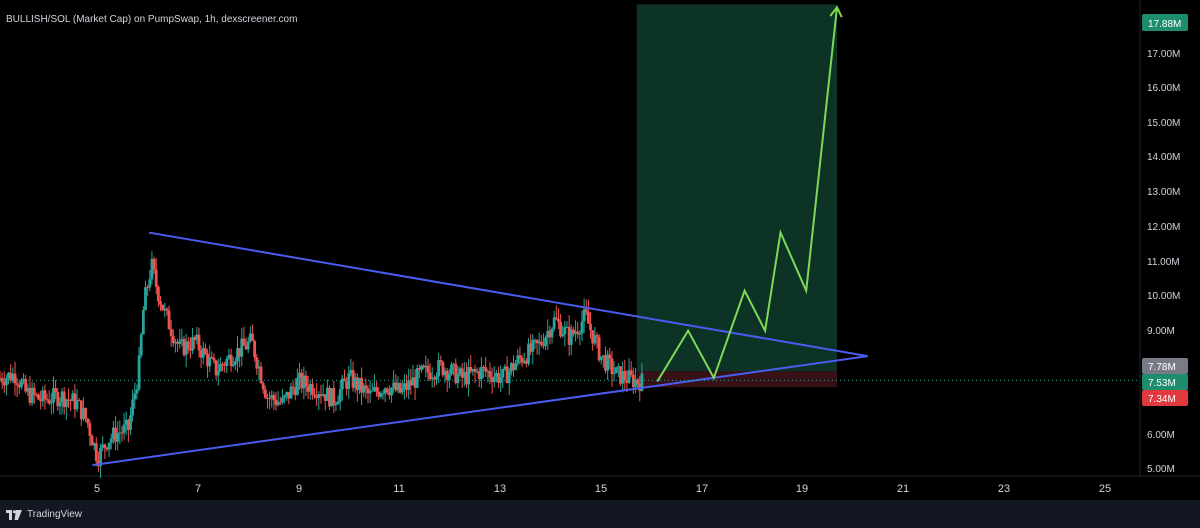 The image size is (1200, 528). What do you see at coordinates (747, 195) in the screenshot?
I see `projection-path` at bounding box center [747, 195].